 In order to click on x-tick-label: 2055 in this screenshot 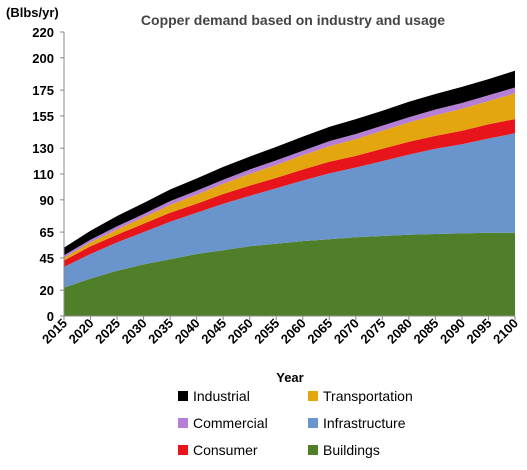, I will do `click(266, 331)`.